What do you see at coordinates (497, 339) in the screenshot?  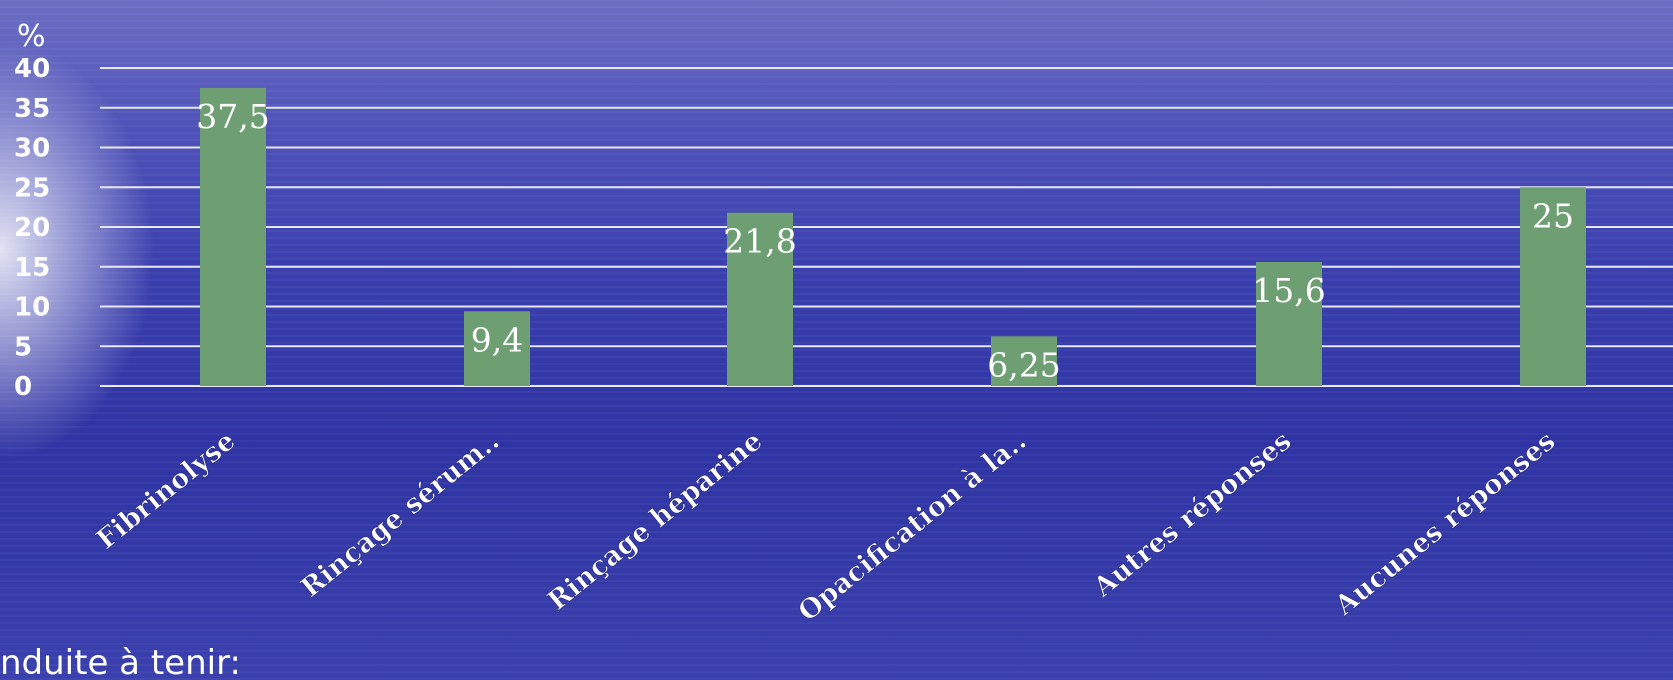 I see `data-label: 9,4` at bounding box center [497, 339].